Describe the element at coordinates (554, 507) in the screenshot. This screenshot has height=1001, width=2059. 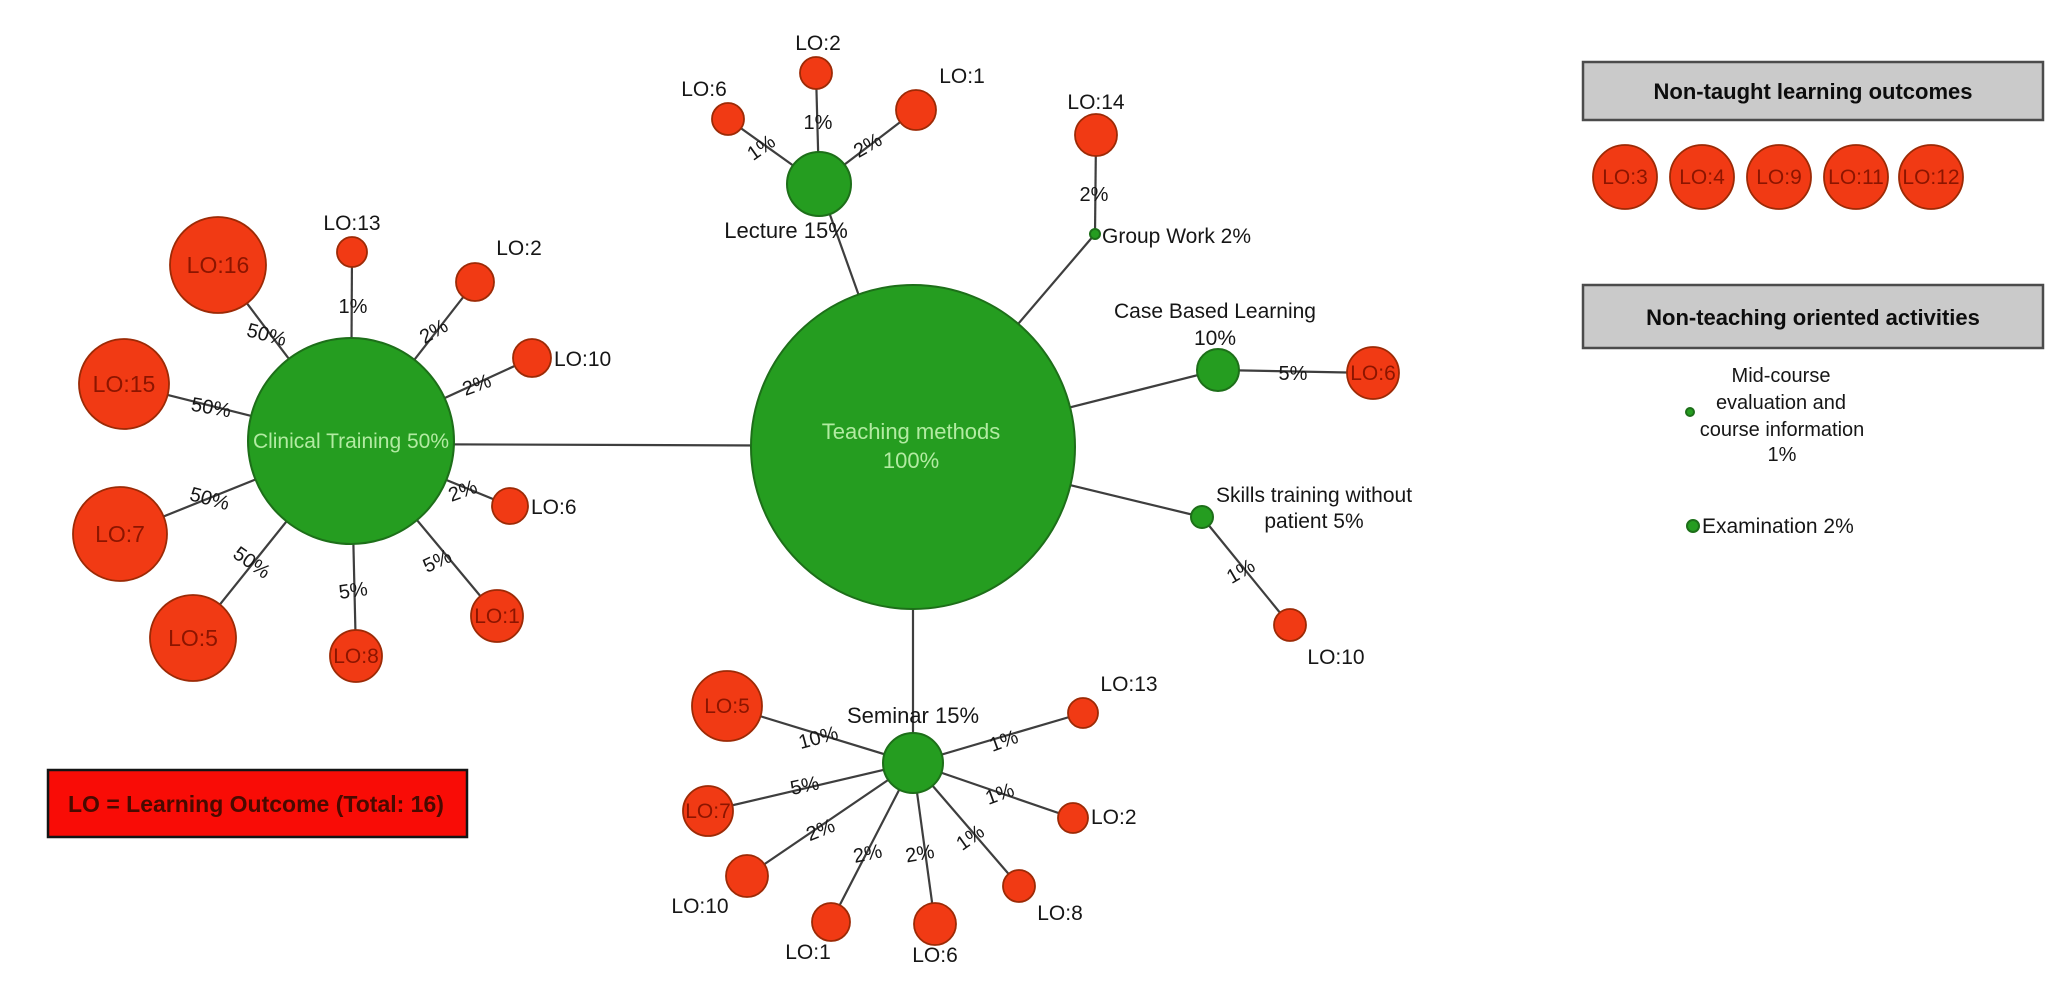
I see `clinical-lo6-label: LO:6` at that location.